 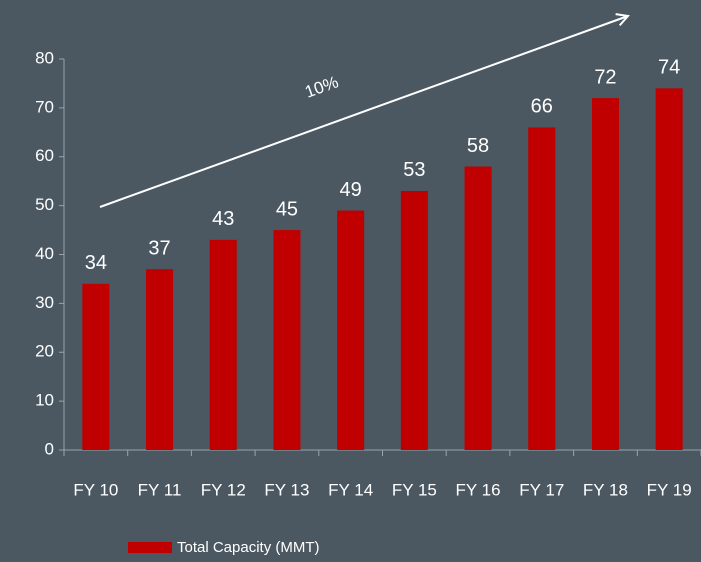 What do you see at coordinates (160, 489) in the screenshot?
I see `x-tick-label: FY 11` at bounding box center [160, 489].